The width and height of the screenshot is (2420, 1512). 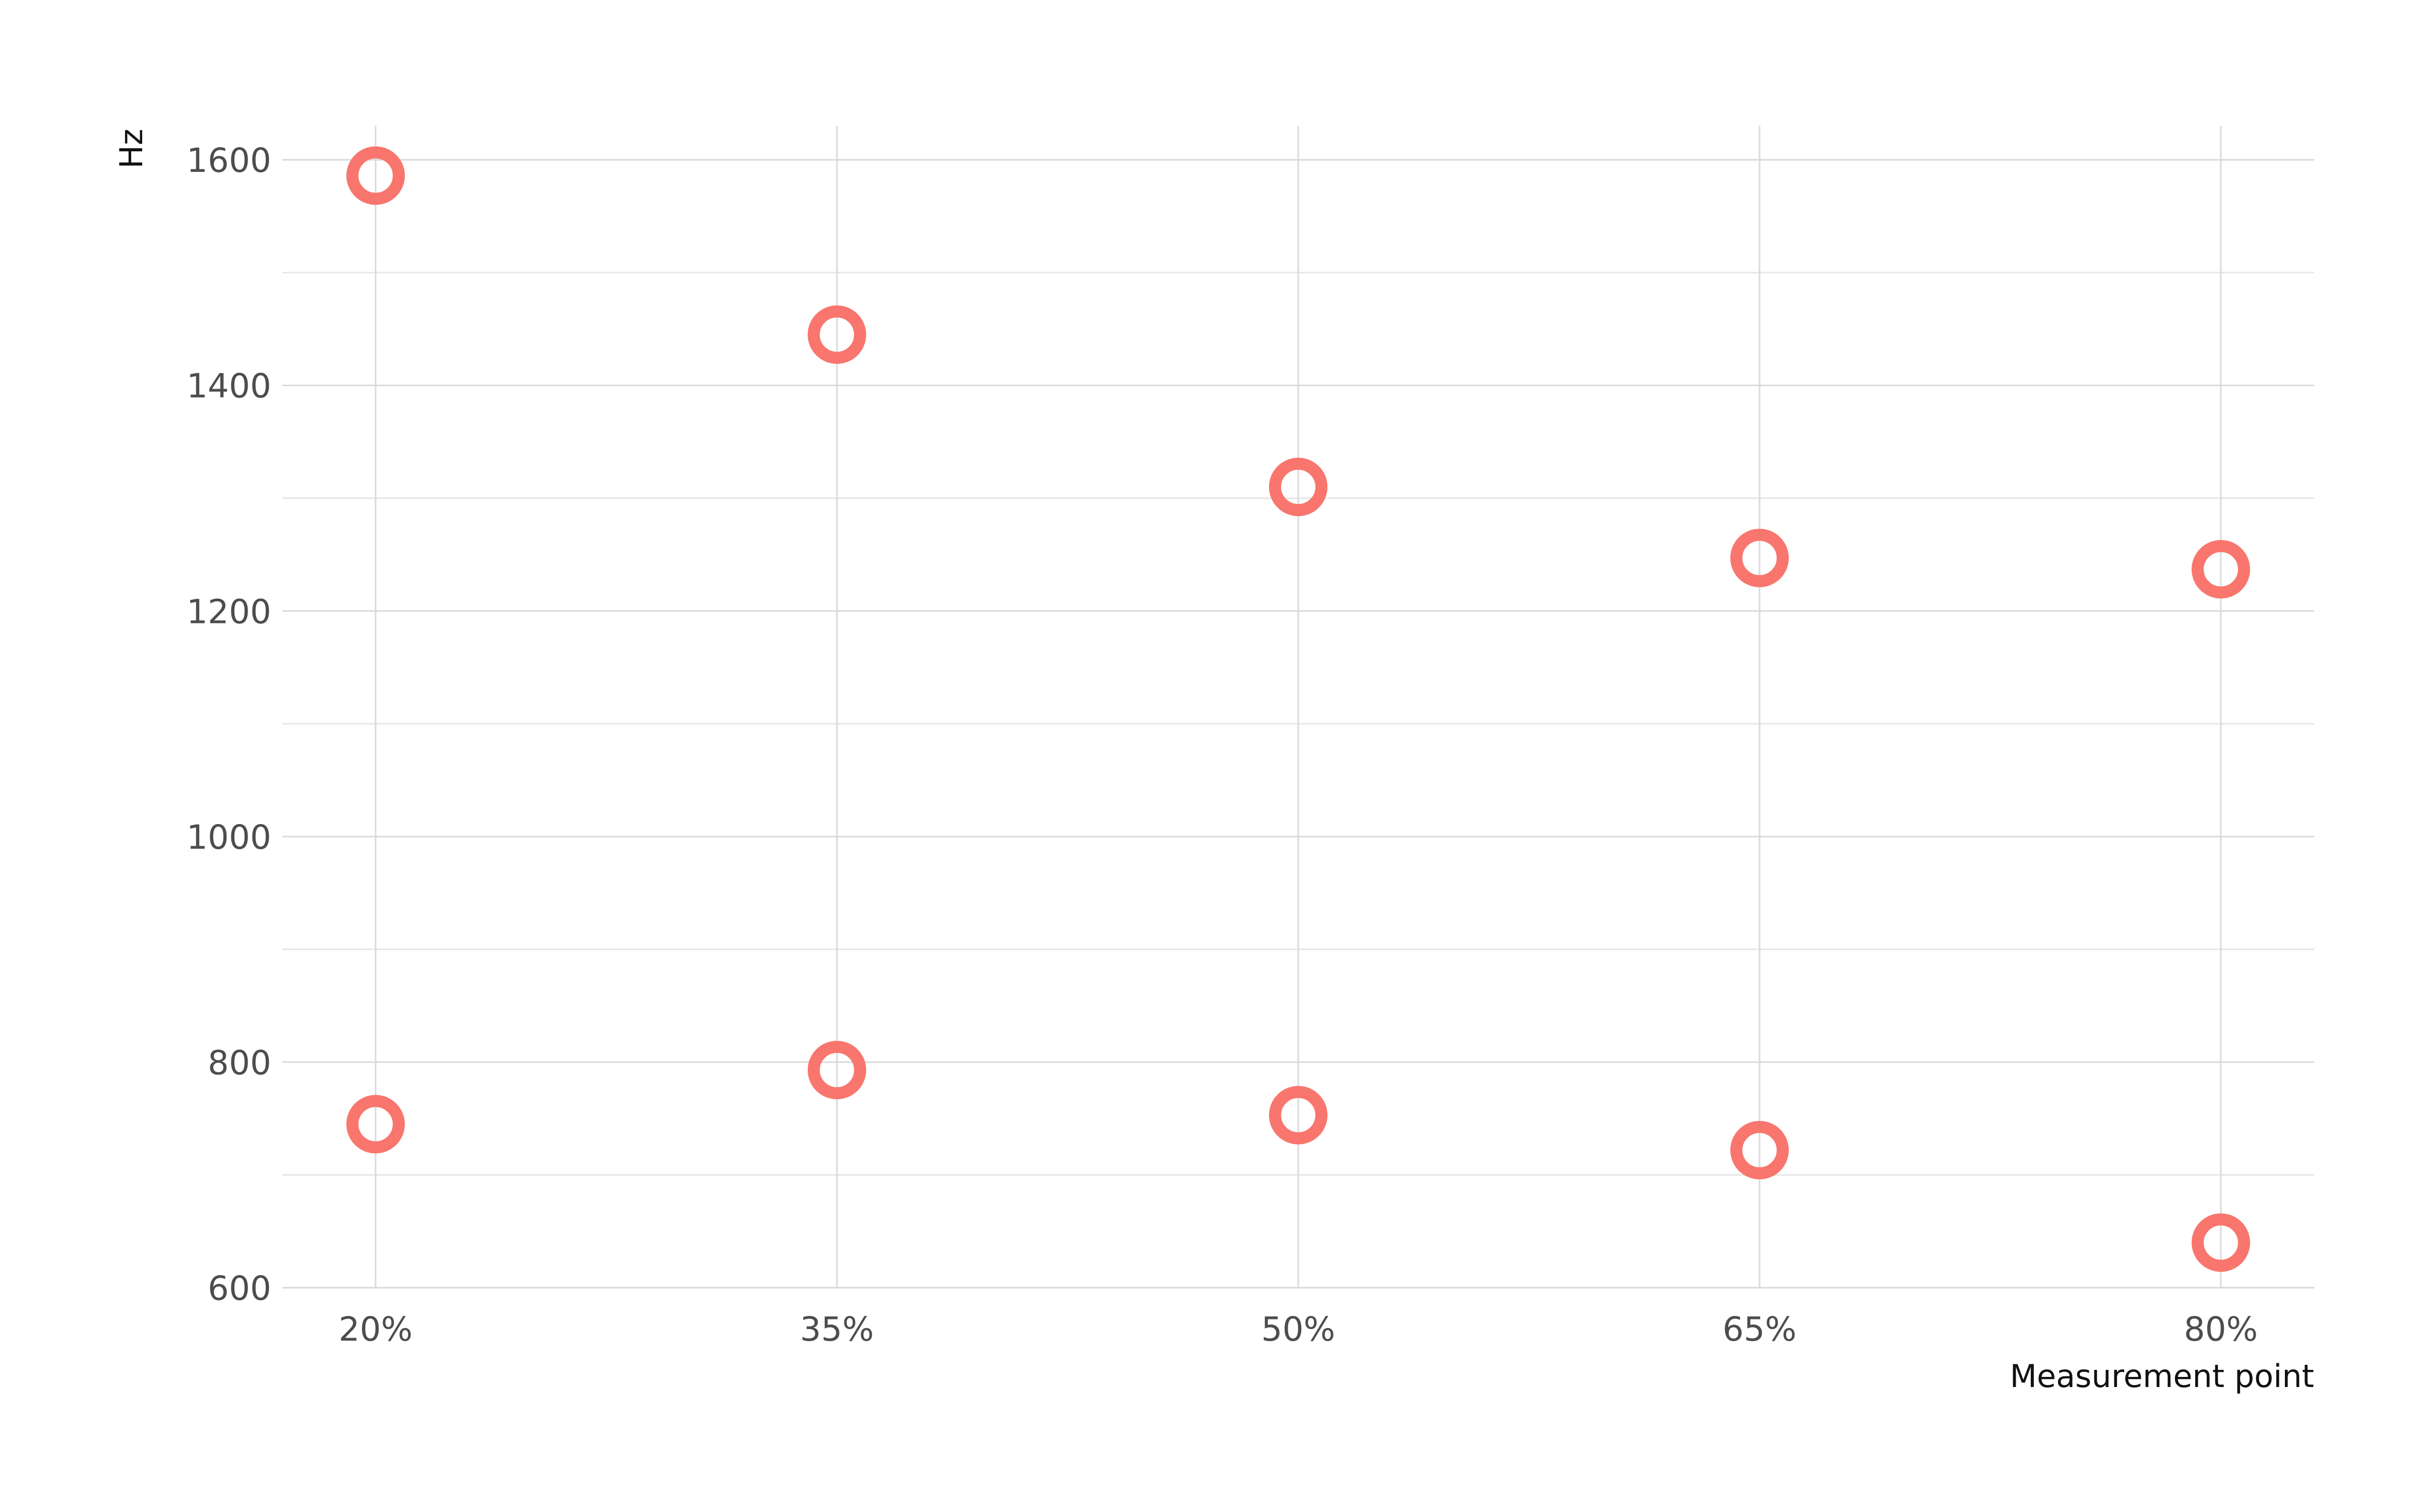 I want to click on x-tick-label: 50%, so click(x=1298, y=1329).